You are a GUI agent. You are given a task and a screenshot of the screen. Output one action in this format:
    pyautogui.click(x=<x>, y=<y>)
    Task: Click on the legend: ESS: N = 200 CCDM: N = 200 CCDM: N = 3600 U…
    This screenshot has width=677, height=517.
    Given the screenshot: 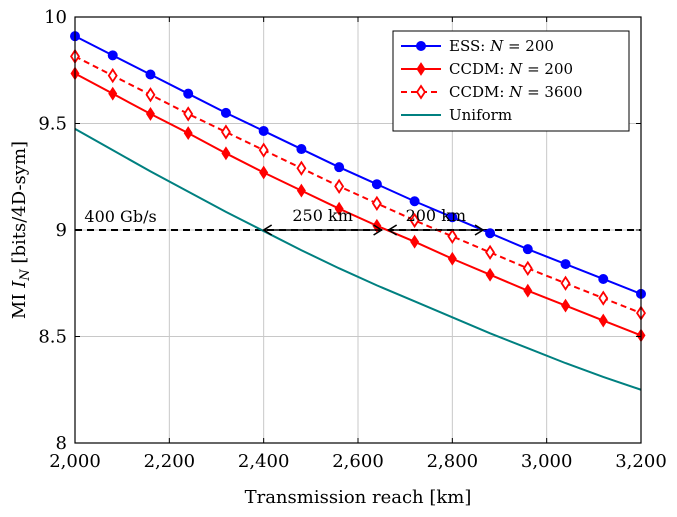 What is the action you would take?
    pyautogui.click(x=511, y=81)
    